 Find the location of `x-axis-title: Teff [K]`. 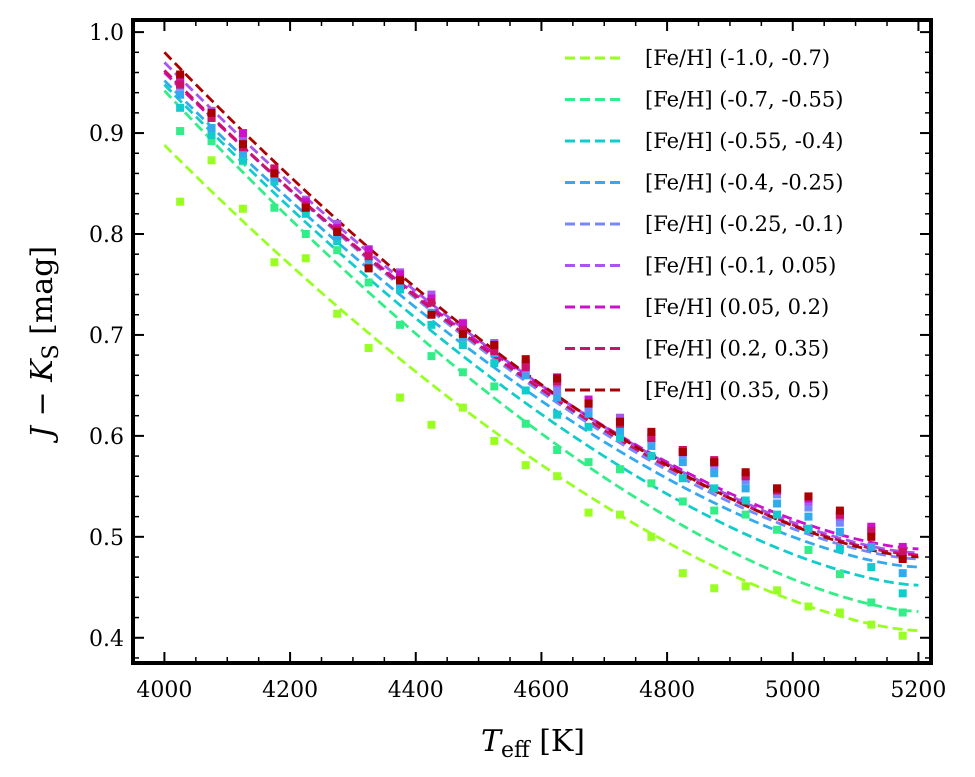

x-axis-title: Teff [K] is located at coordinates (533, 743).